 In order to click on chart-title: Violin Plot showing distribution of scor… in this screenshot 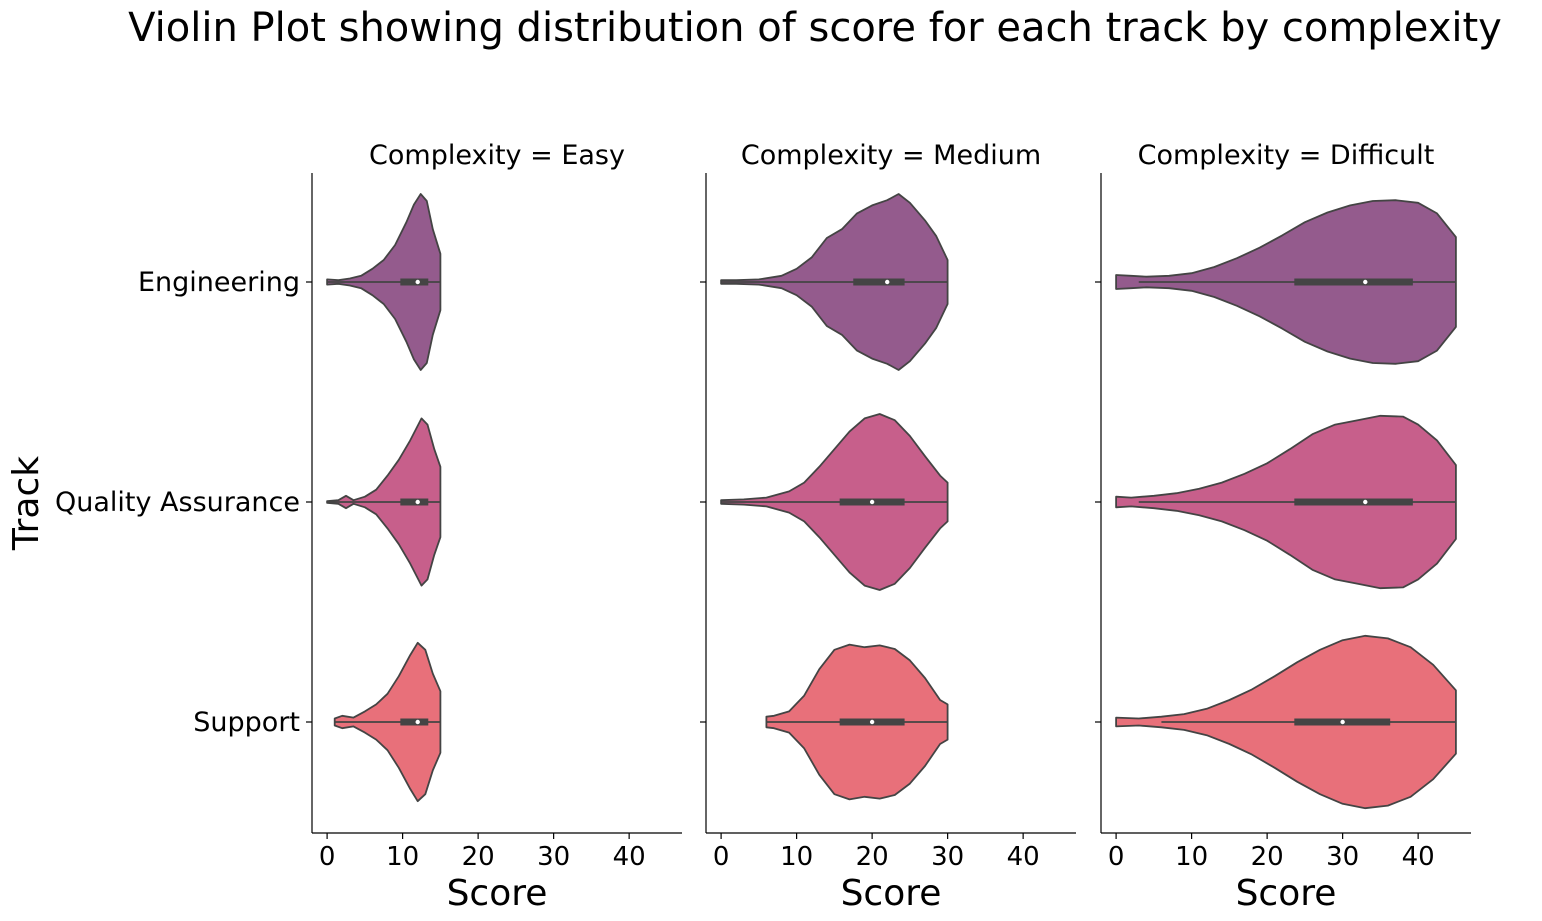, I will do `click(815, 28)`.